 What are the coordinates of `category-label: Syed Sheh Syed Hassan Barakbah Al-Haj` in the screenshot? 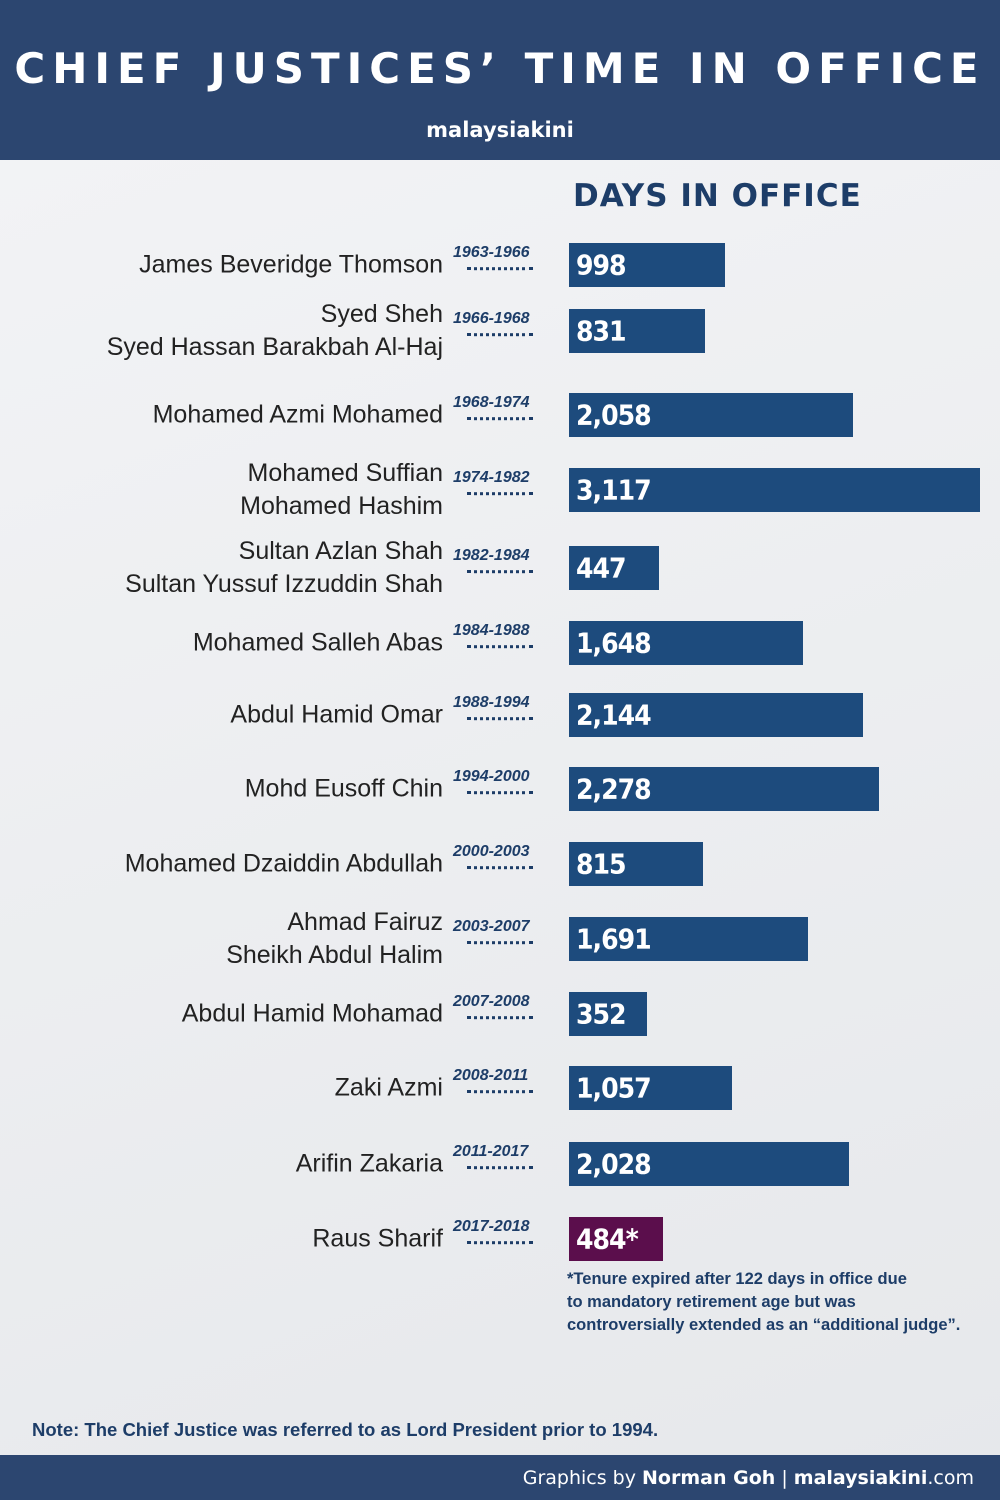 It's located at (274, 330).